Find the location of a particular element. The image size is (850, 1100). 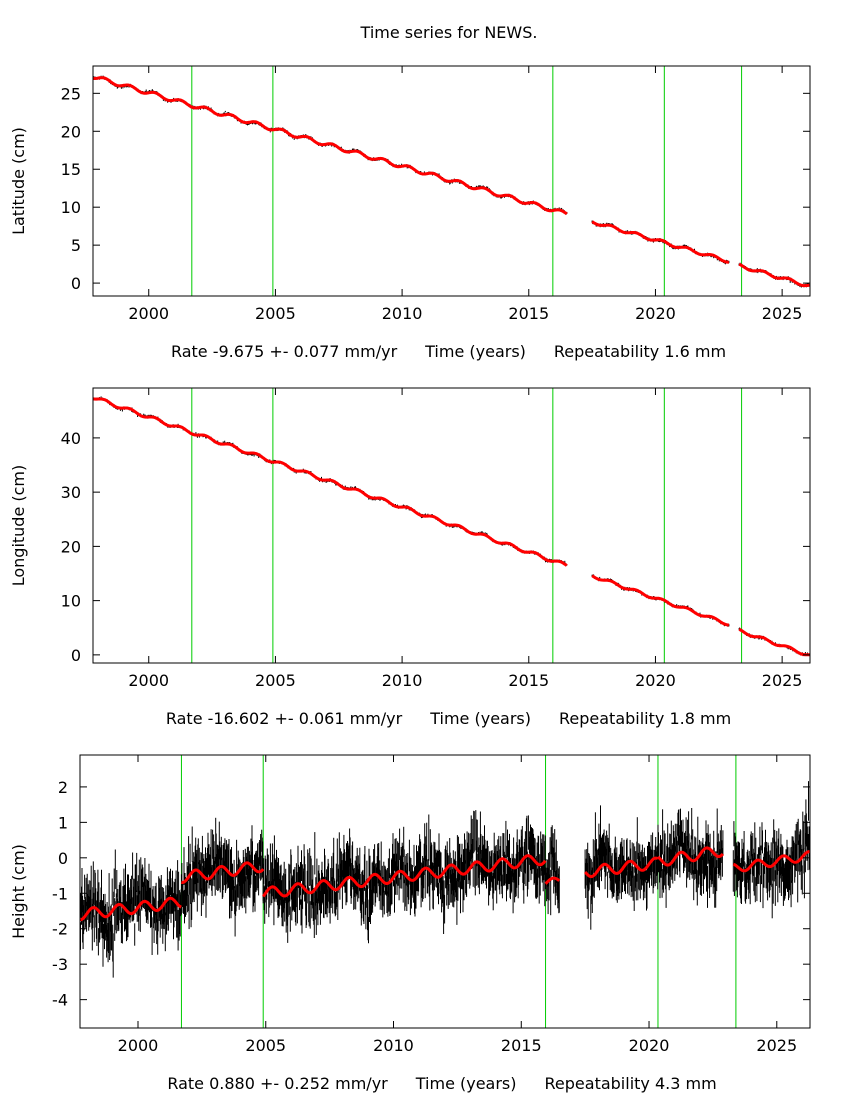

rate-text: Rate -16.602 +- 0.061 mm/yr is located at coordinates (284, 718).